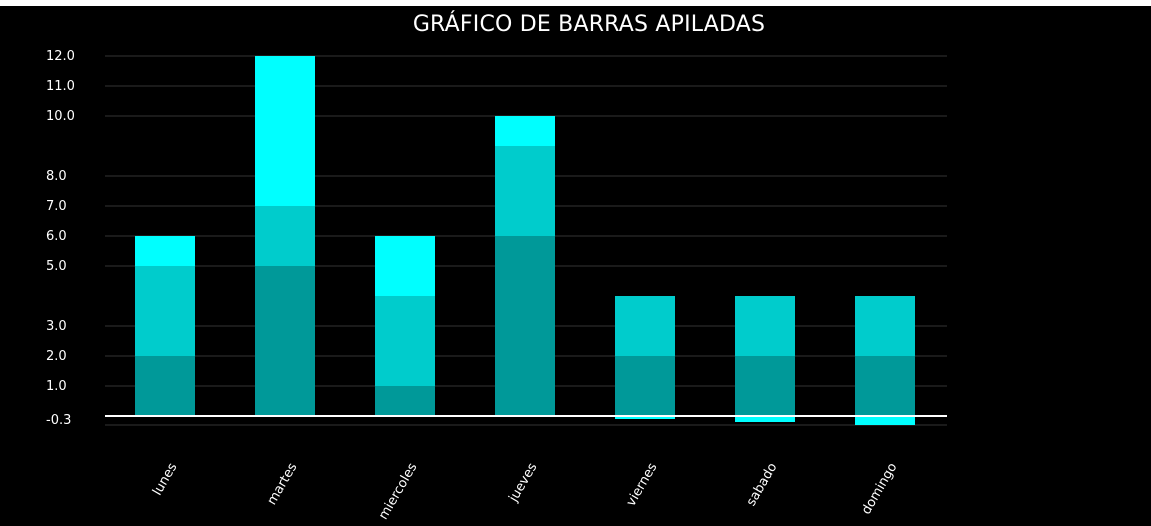  I want to click on y-tick-label: 3.0, so click(56, 326).